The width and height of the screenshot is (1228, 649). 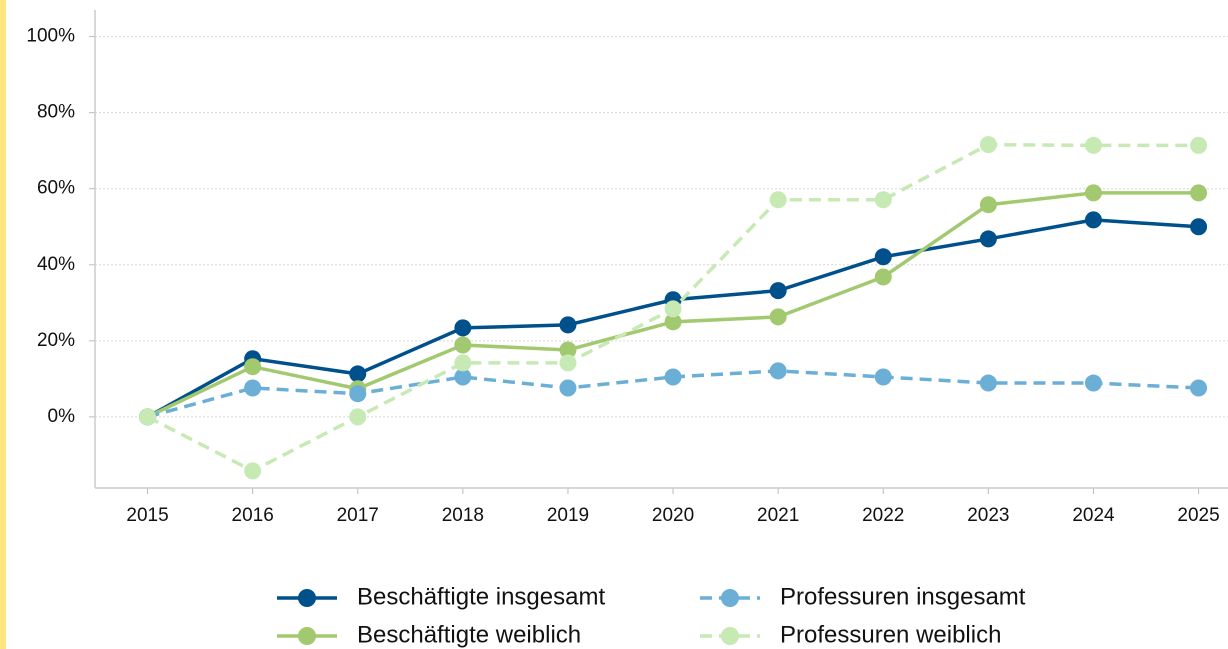 What do you see at coordinates (50, 36) in the screenshot?
I see `y-tick-label: 100%` at bounding box center [50, 36].